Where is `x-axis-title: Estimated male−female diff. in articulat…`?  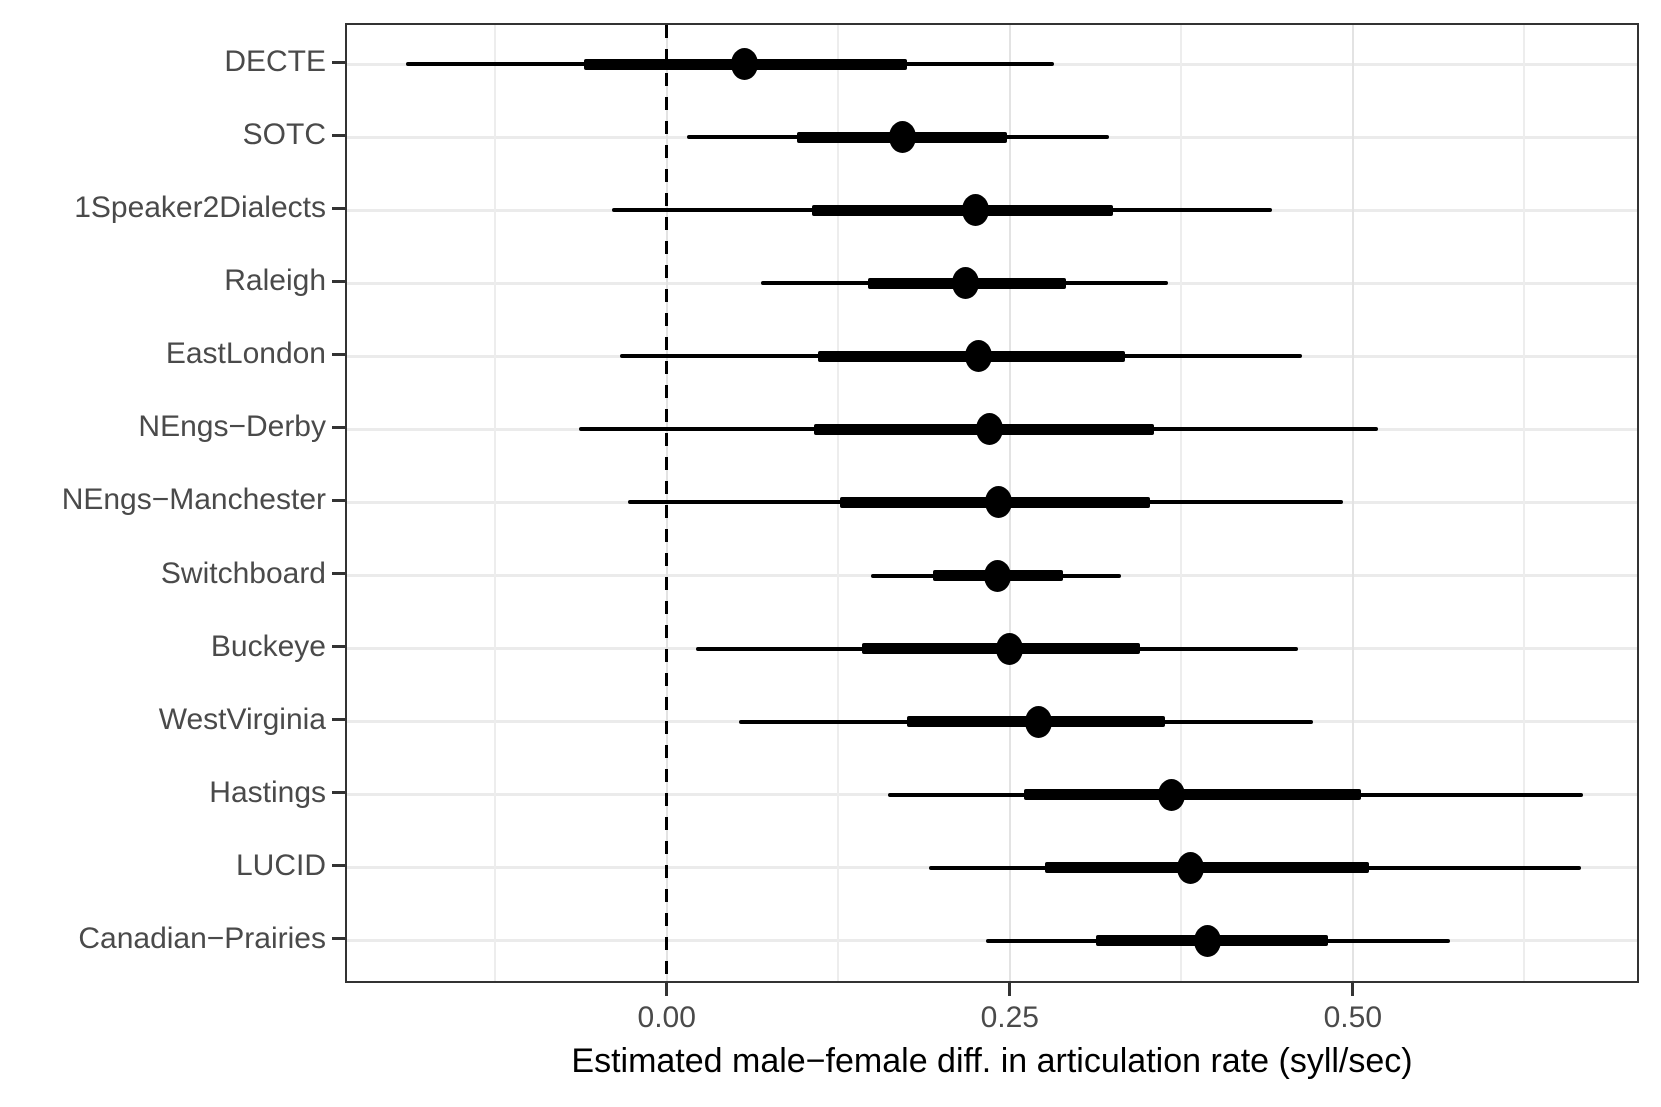
x-axis-title: Estimated male−female diff. in articulat… is located at coordinates (992, 1061).